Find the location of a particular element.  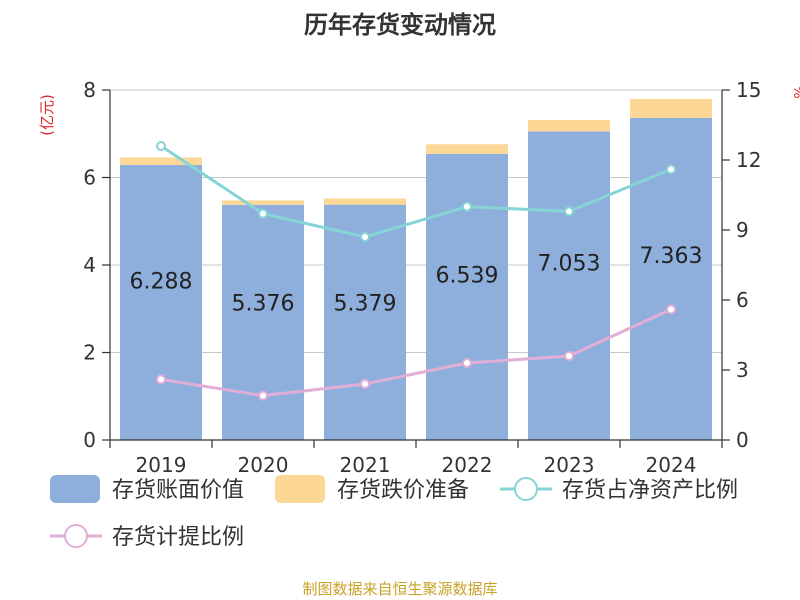

right-axis-label: % is located at coordinates (795, 91).